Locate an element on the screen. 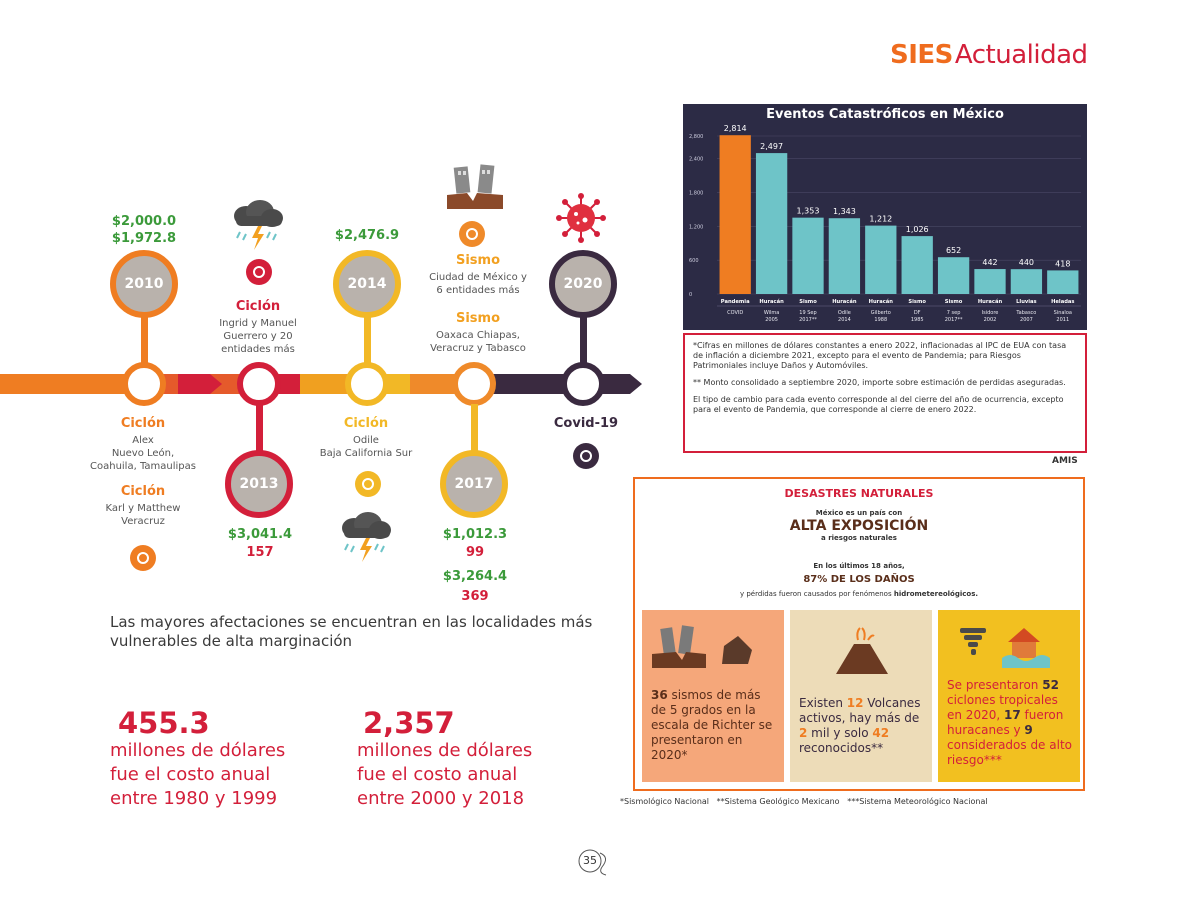 This screenshot has height=918, width=1188. brand-header: SIESActualidad is located at coordinates (989, 55).